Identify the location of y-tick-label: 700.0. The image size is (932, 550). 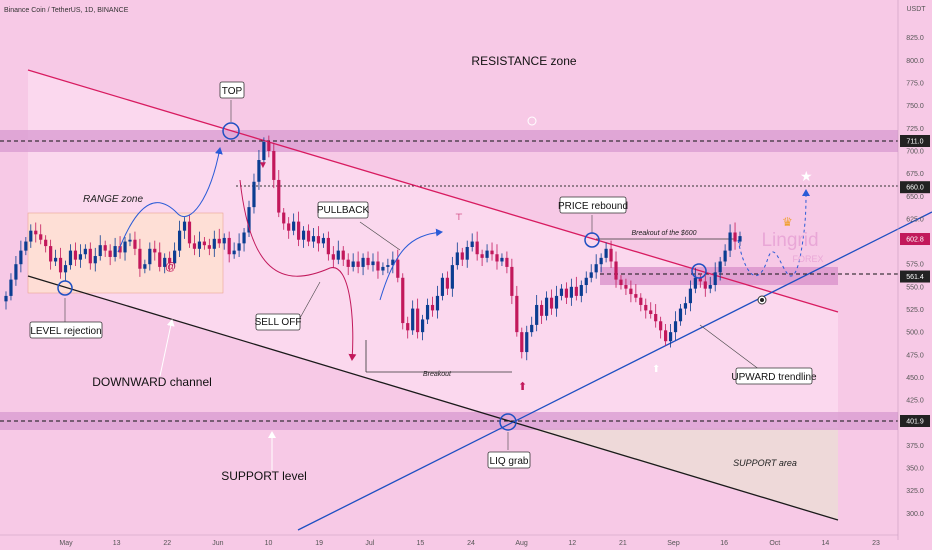
(915, 151).